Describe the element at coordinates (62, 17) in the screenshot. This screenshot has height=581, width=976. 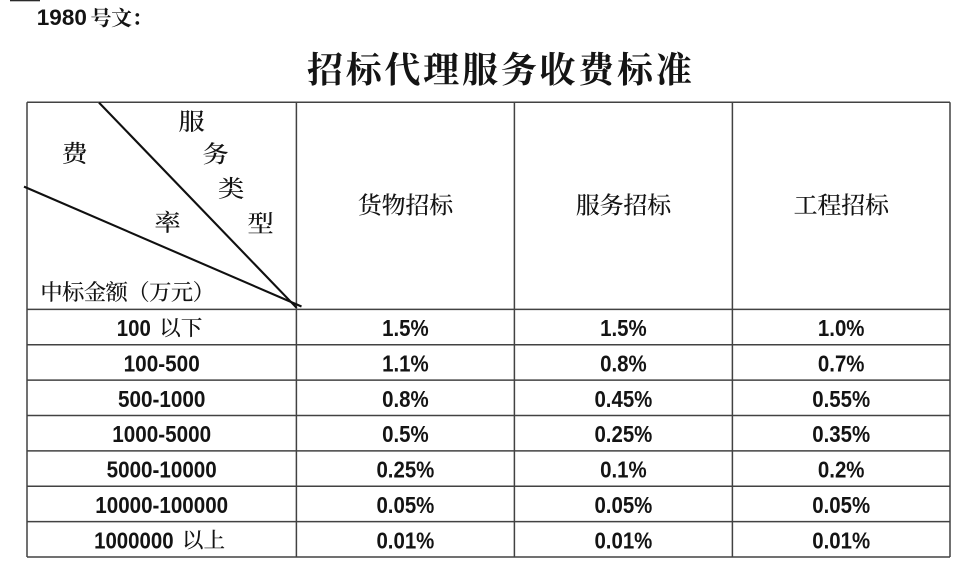
I see `svg-text: 1980` at that location.